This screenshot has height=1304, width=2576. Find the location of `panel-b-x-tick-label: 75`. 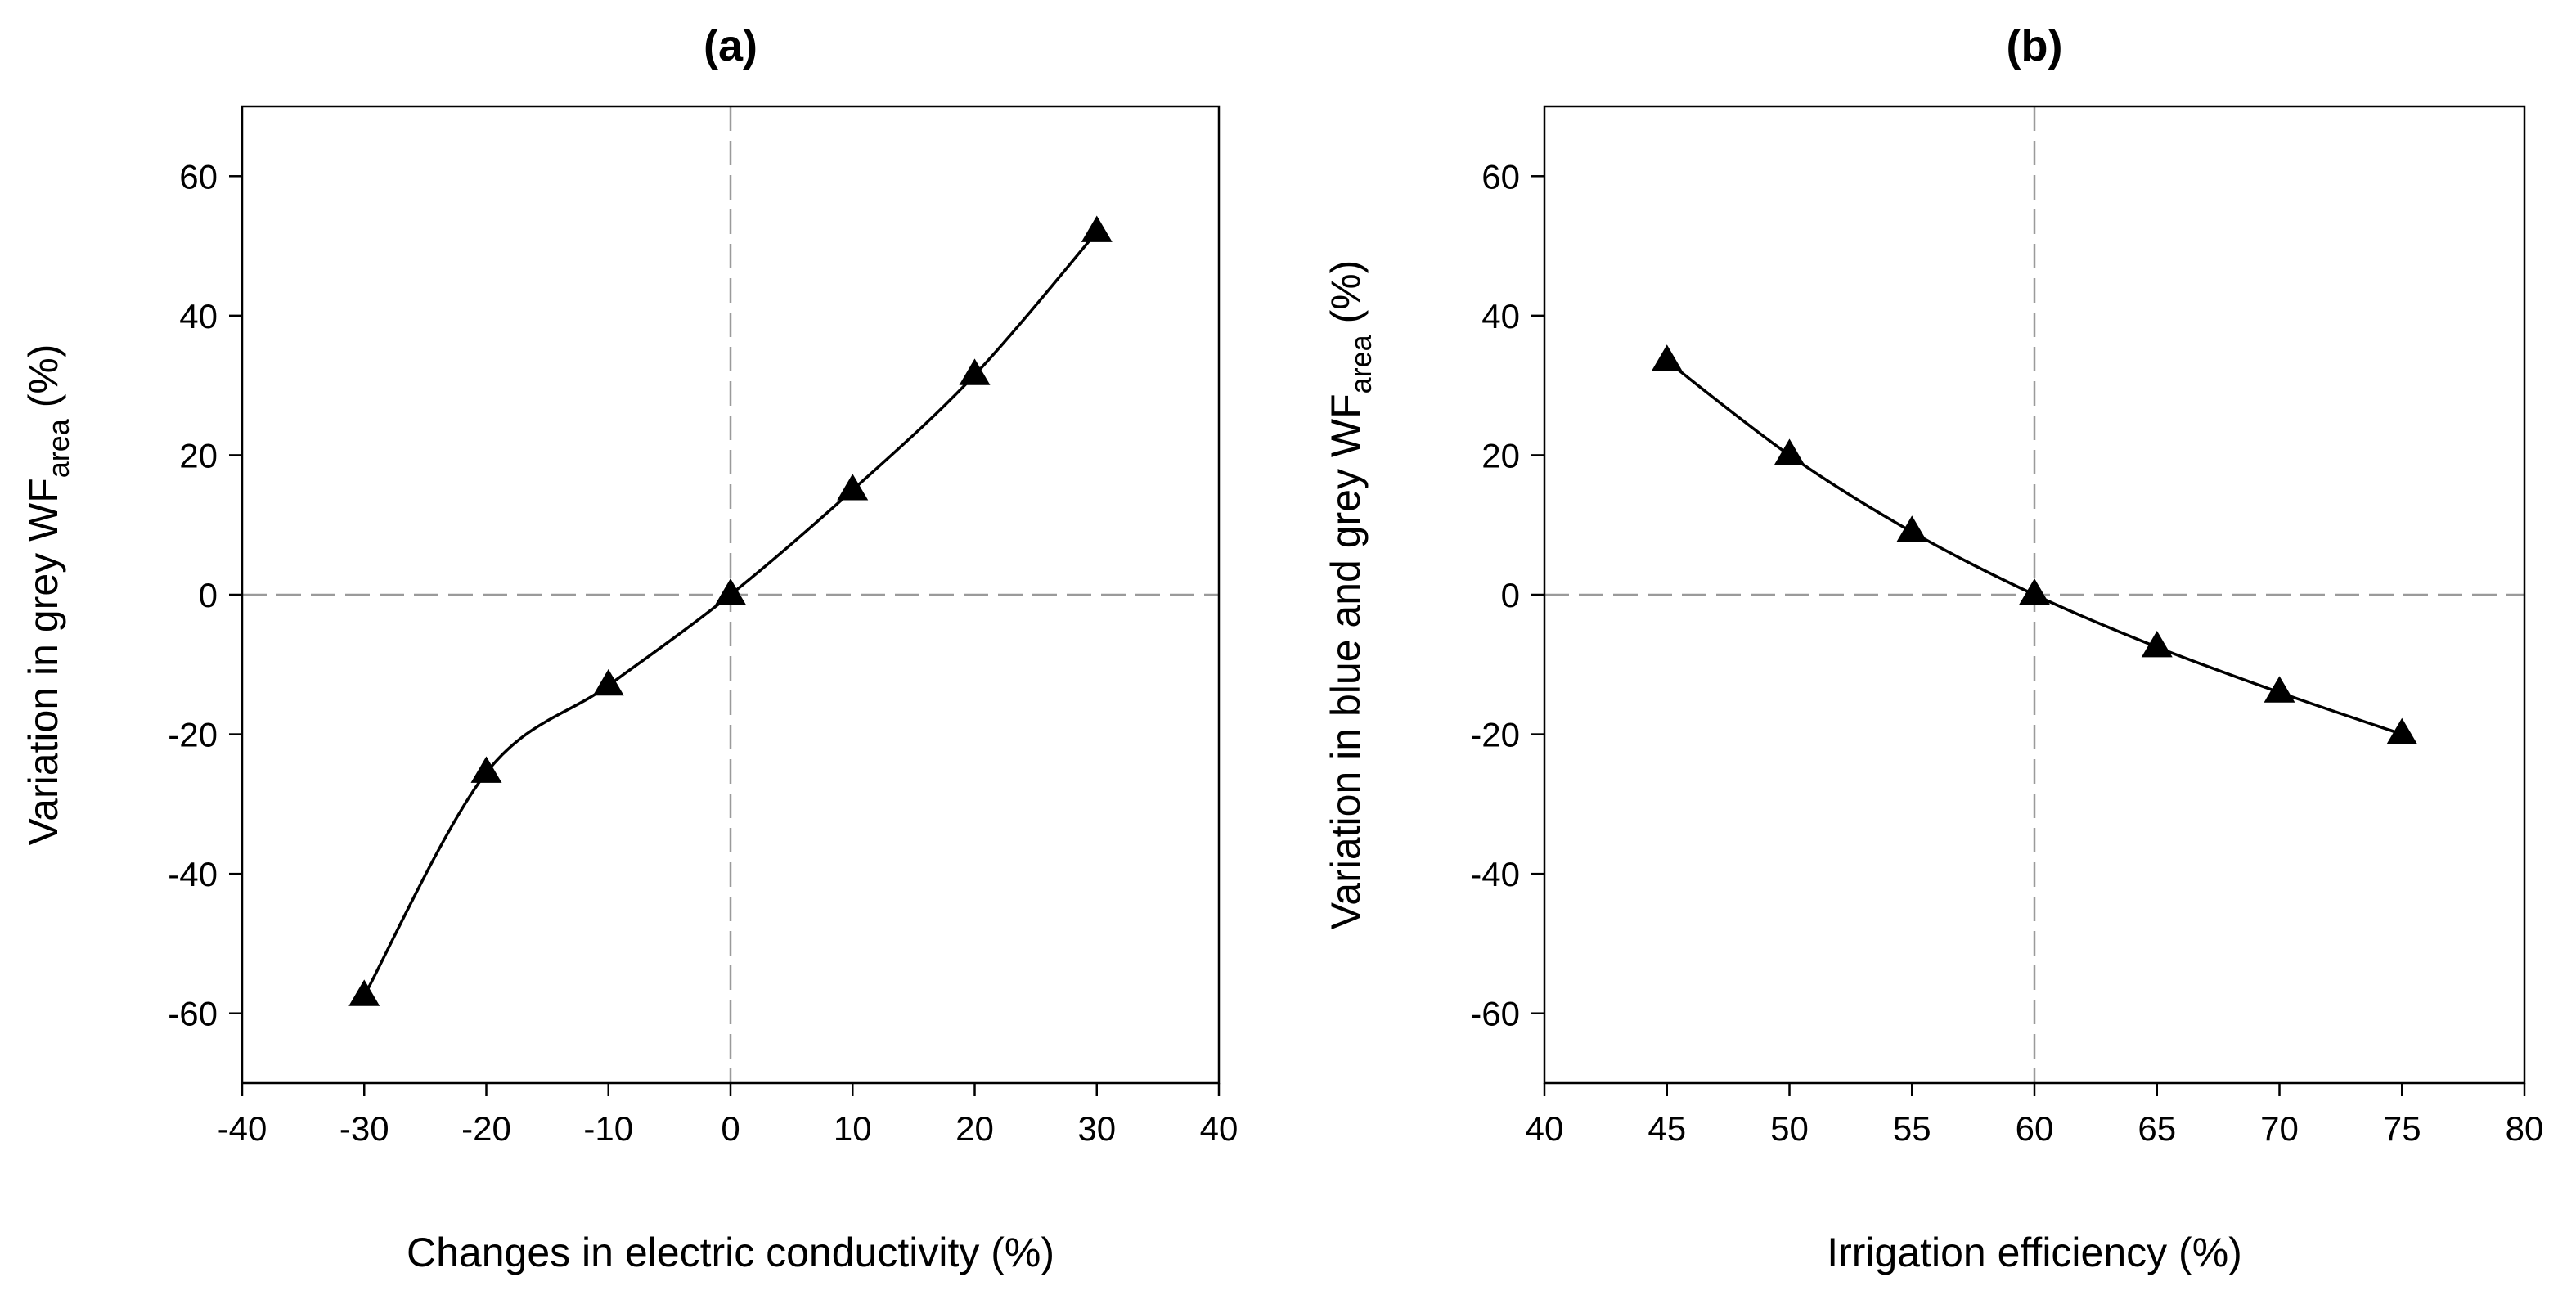

panel-b-x-tick-label: 75 is located at coordinates (2402, 1128).